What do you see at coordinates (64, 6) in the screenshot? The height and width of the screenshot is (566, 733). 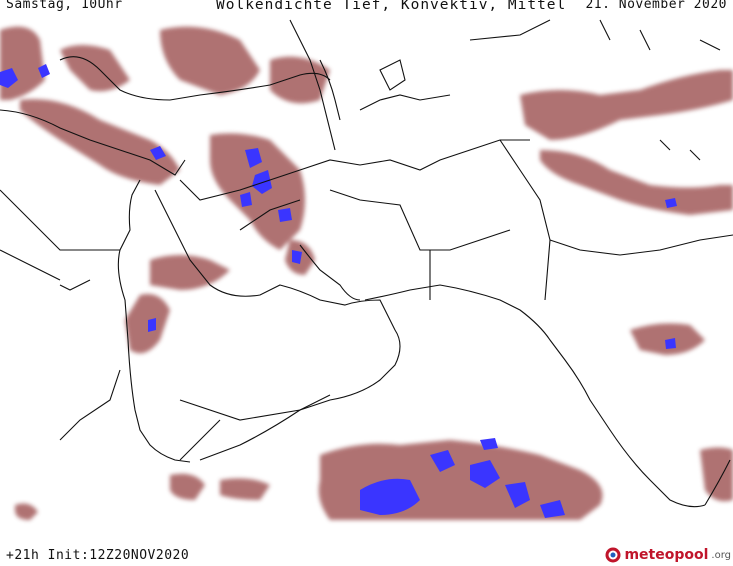 I see `valid-time-label: Samstag, 10Uhr` at bounding box center [64, 6].